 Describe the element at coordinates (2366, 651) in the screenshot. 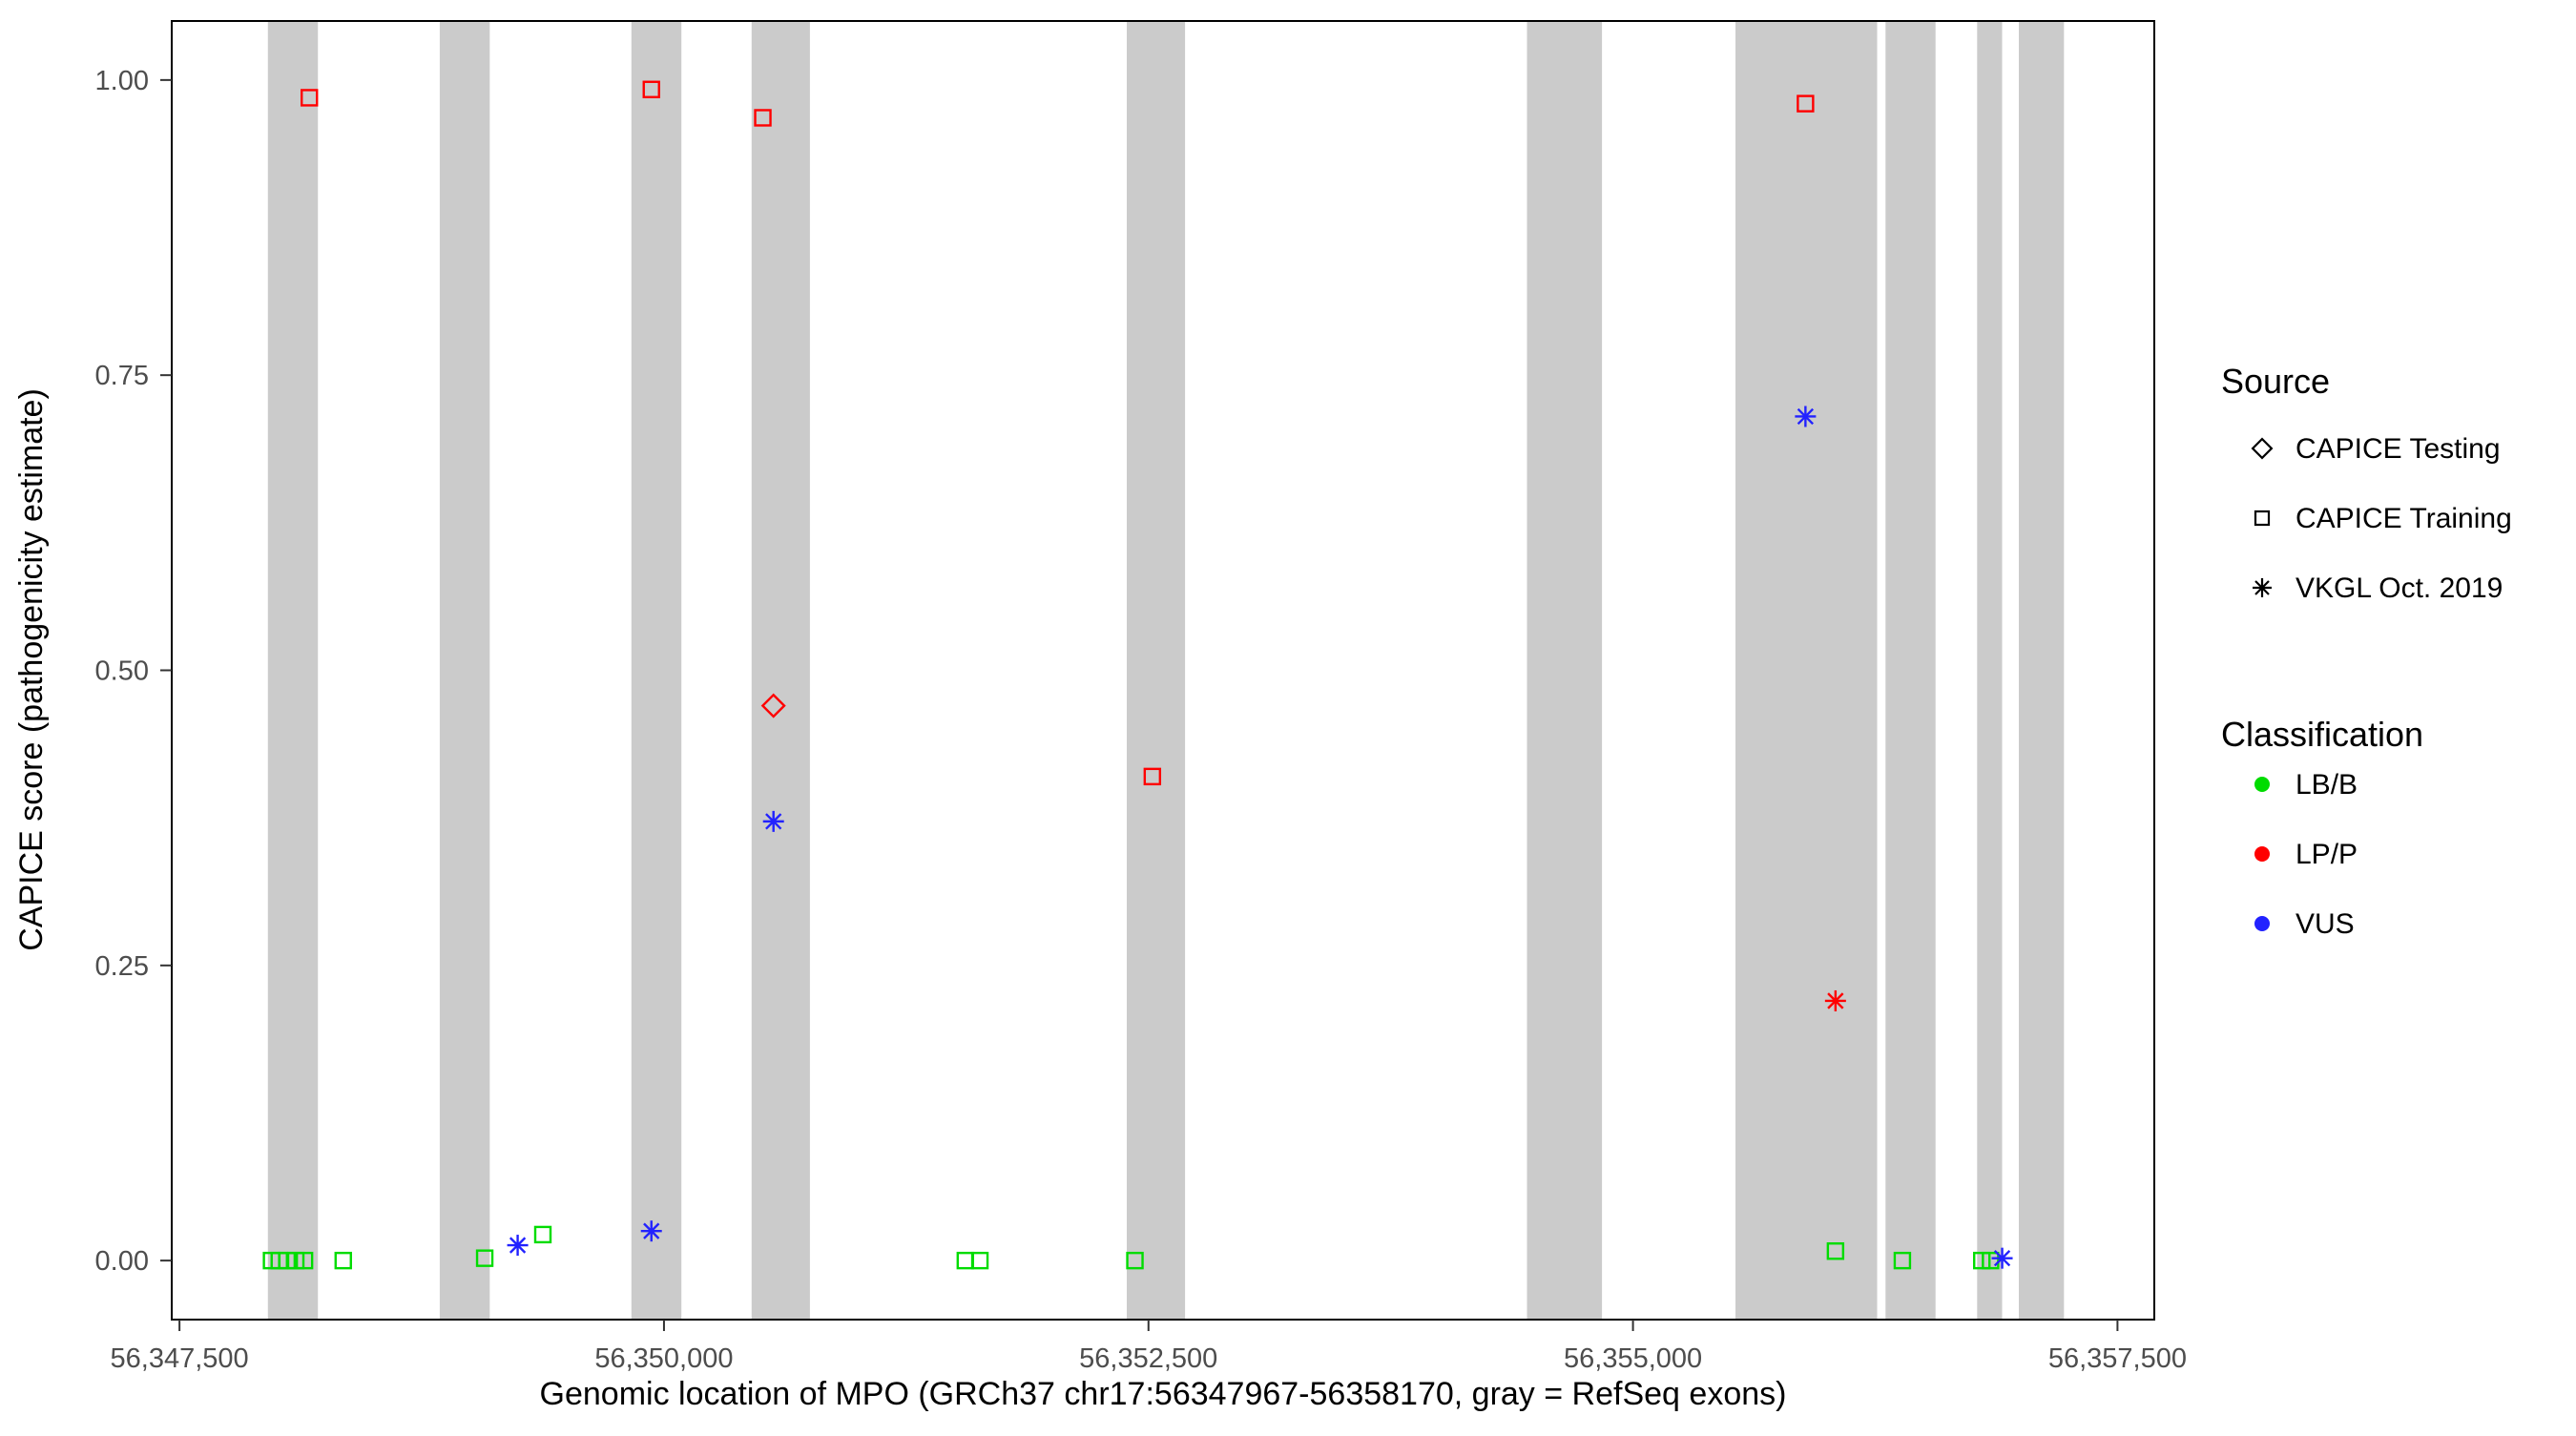

I see `legend: Source CAPICE Testing CAPICE Training` at that location.